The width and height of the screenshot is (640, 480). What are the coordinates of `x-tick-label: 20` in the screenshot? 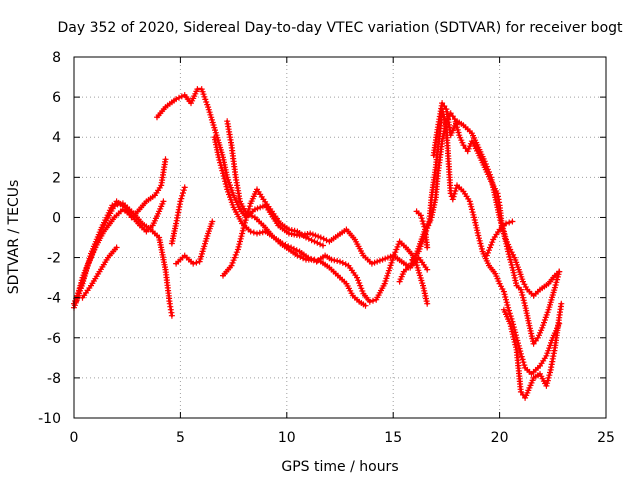 It's located at (500, 438).